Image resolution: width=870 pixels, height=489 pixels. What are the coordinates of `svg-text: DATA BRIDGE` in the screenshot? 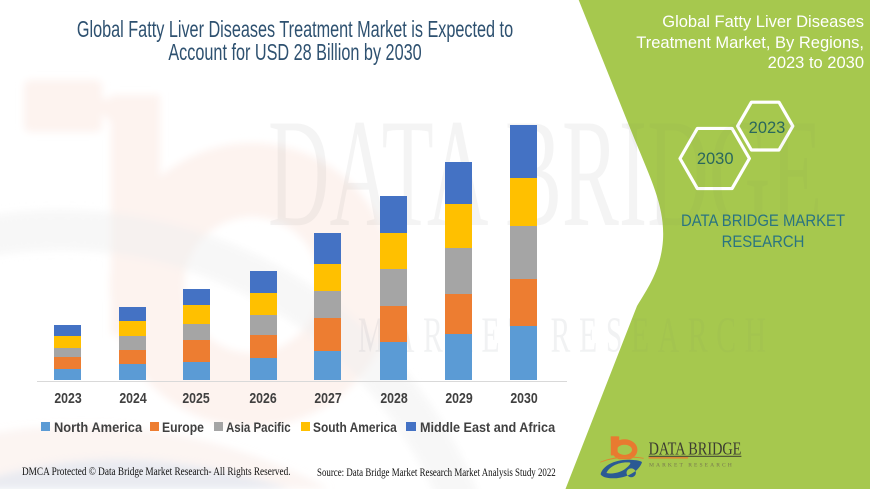 It's located at (695, 448).